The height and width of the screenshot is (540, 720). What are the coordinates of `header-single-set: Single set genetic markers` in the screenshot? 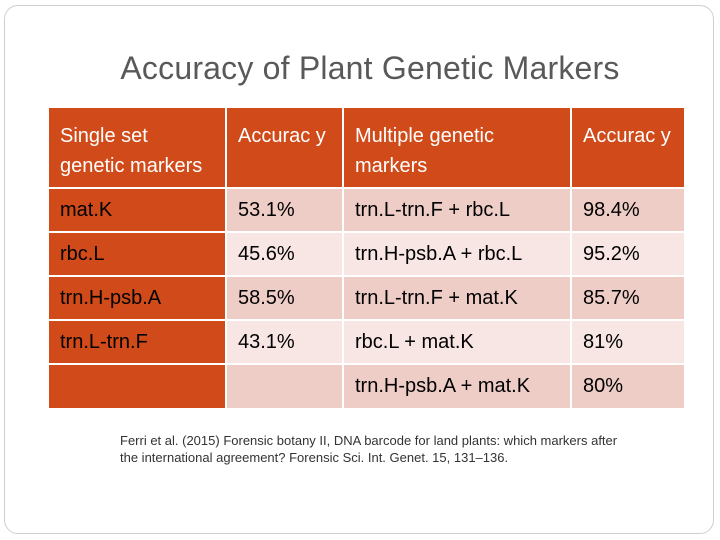 It's located at (138, 148).